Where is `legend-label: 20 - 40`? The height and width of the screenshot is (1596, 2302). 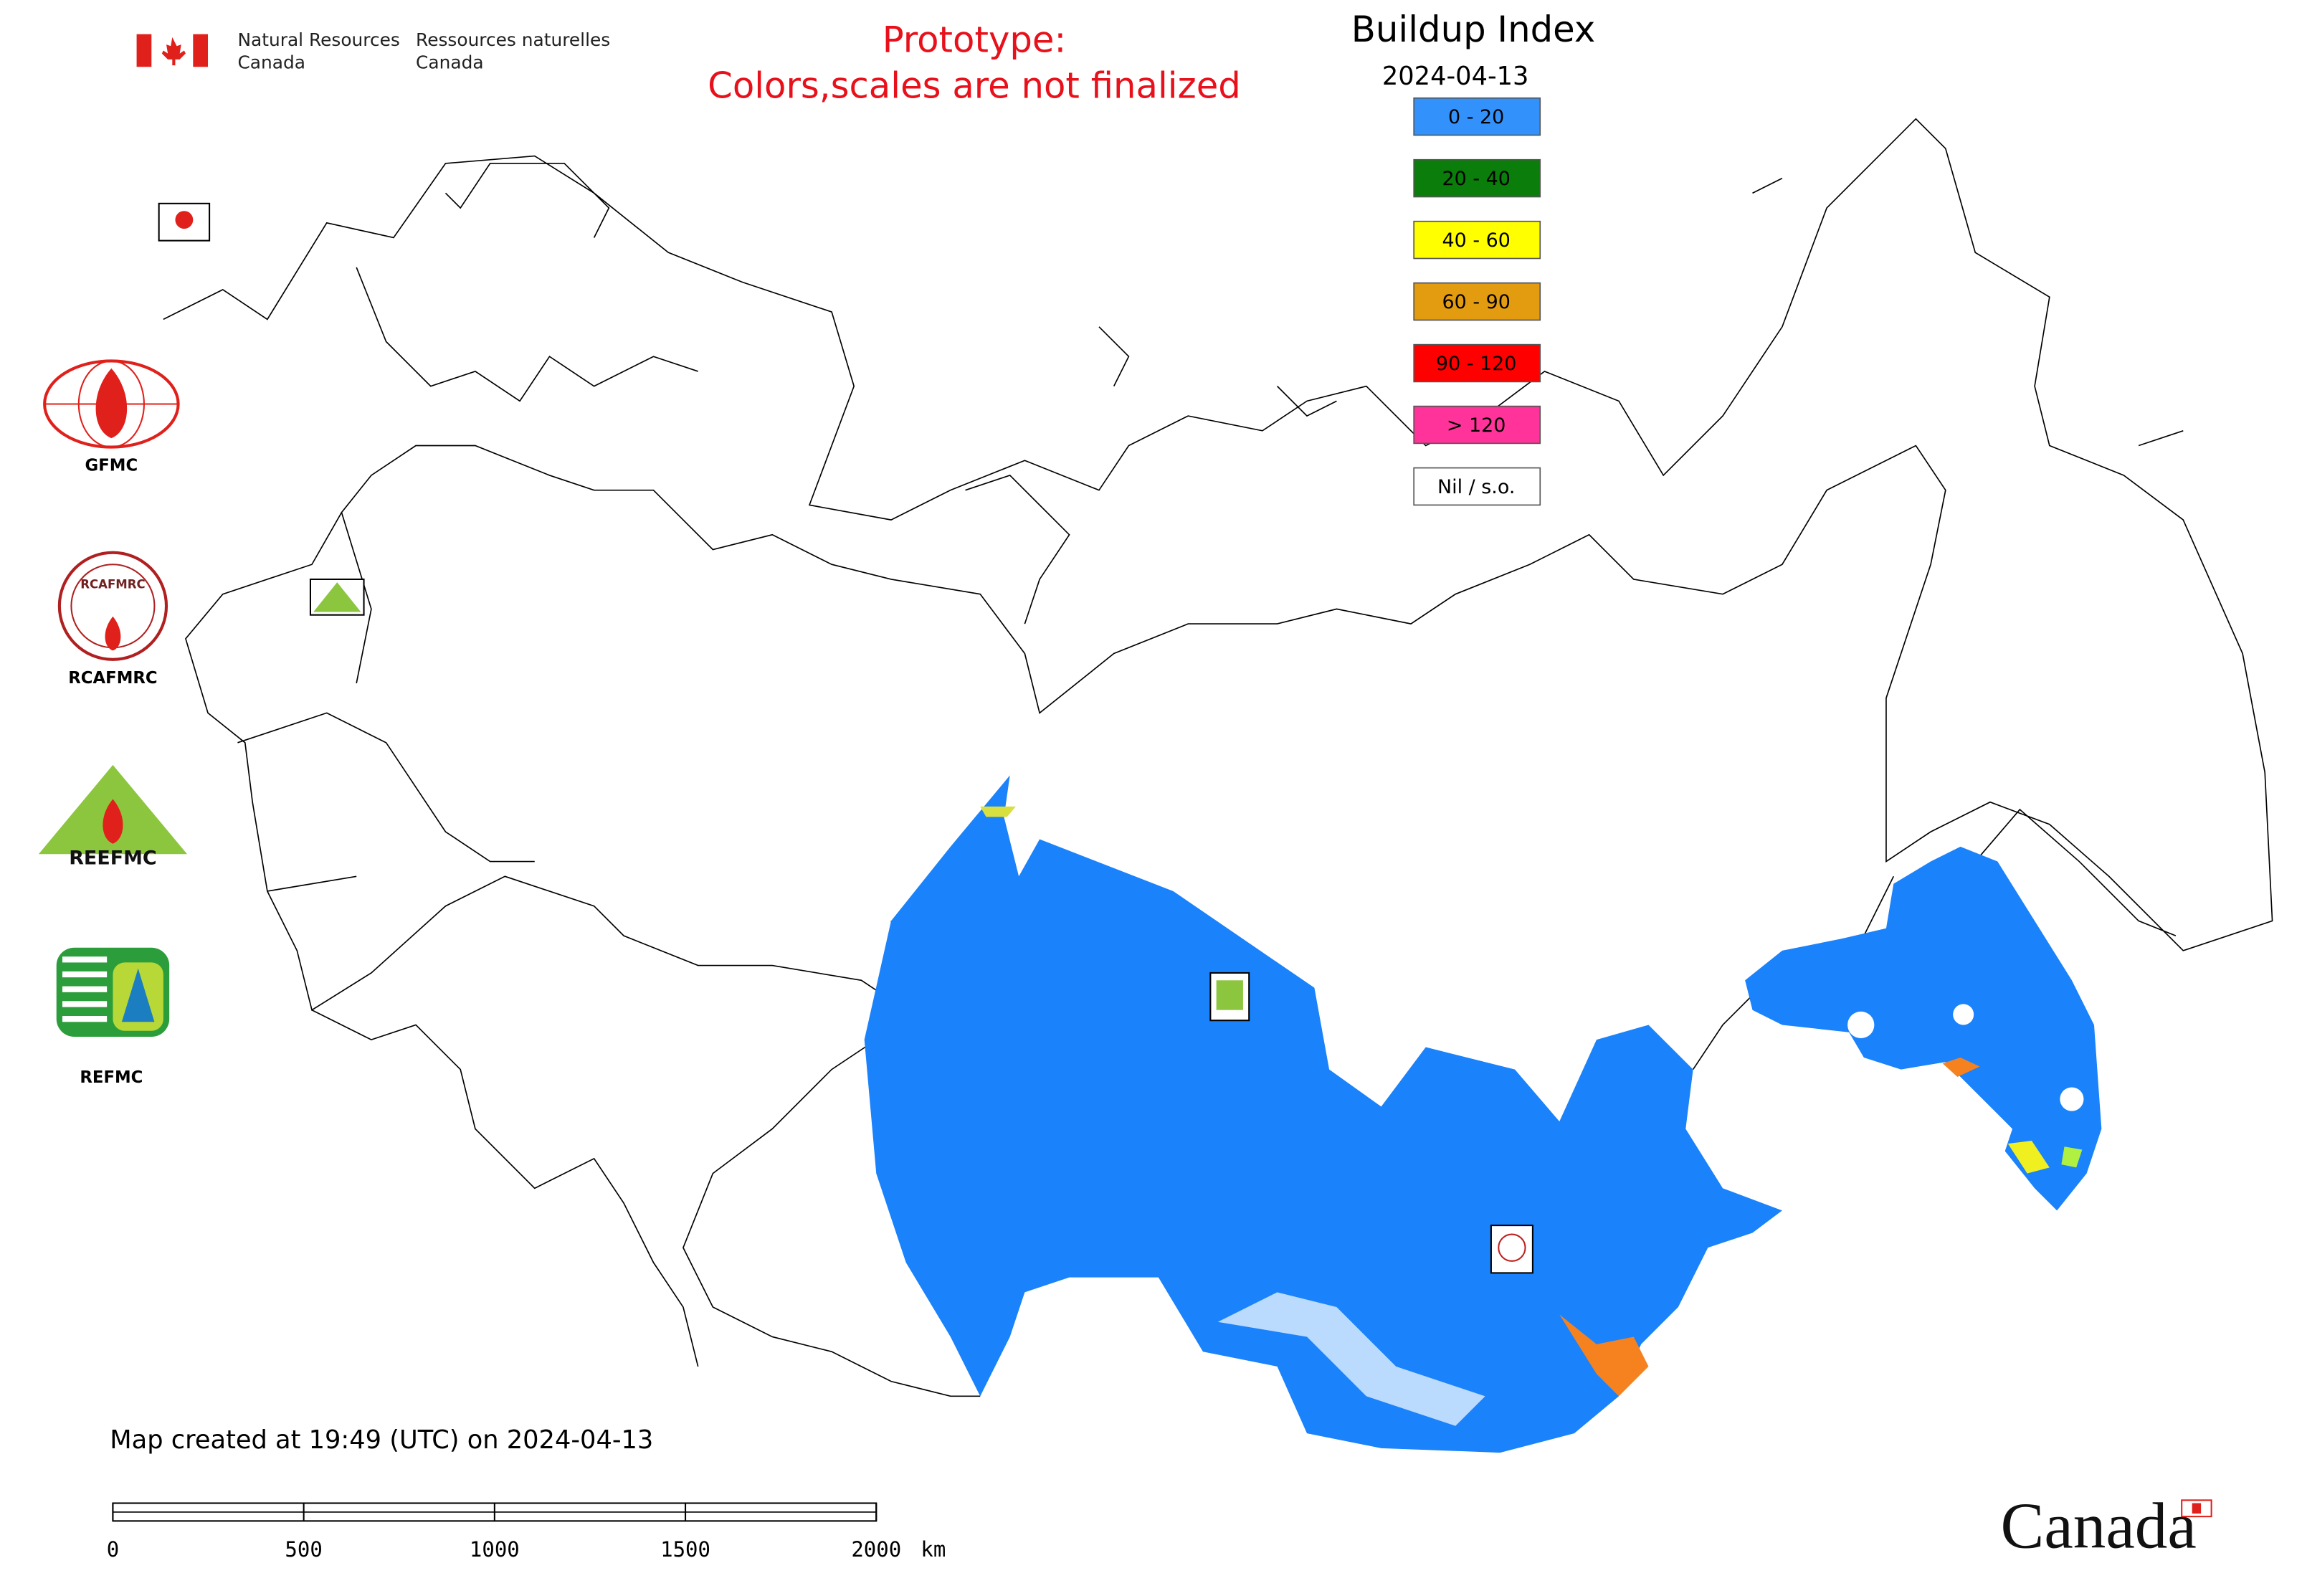
legend-label: 20 - 40 is located at coordinates (1477, 179).